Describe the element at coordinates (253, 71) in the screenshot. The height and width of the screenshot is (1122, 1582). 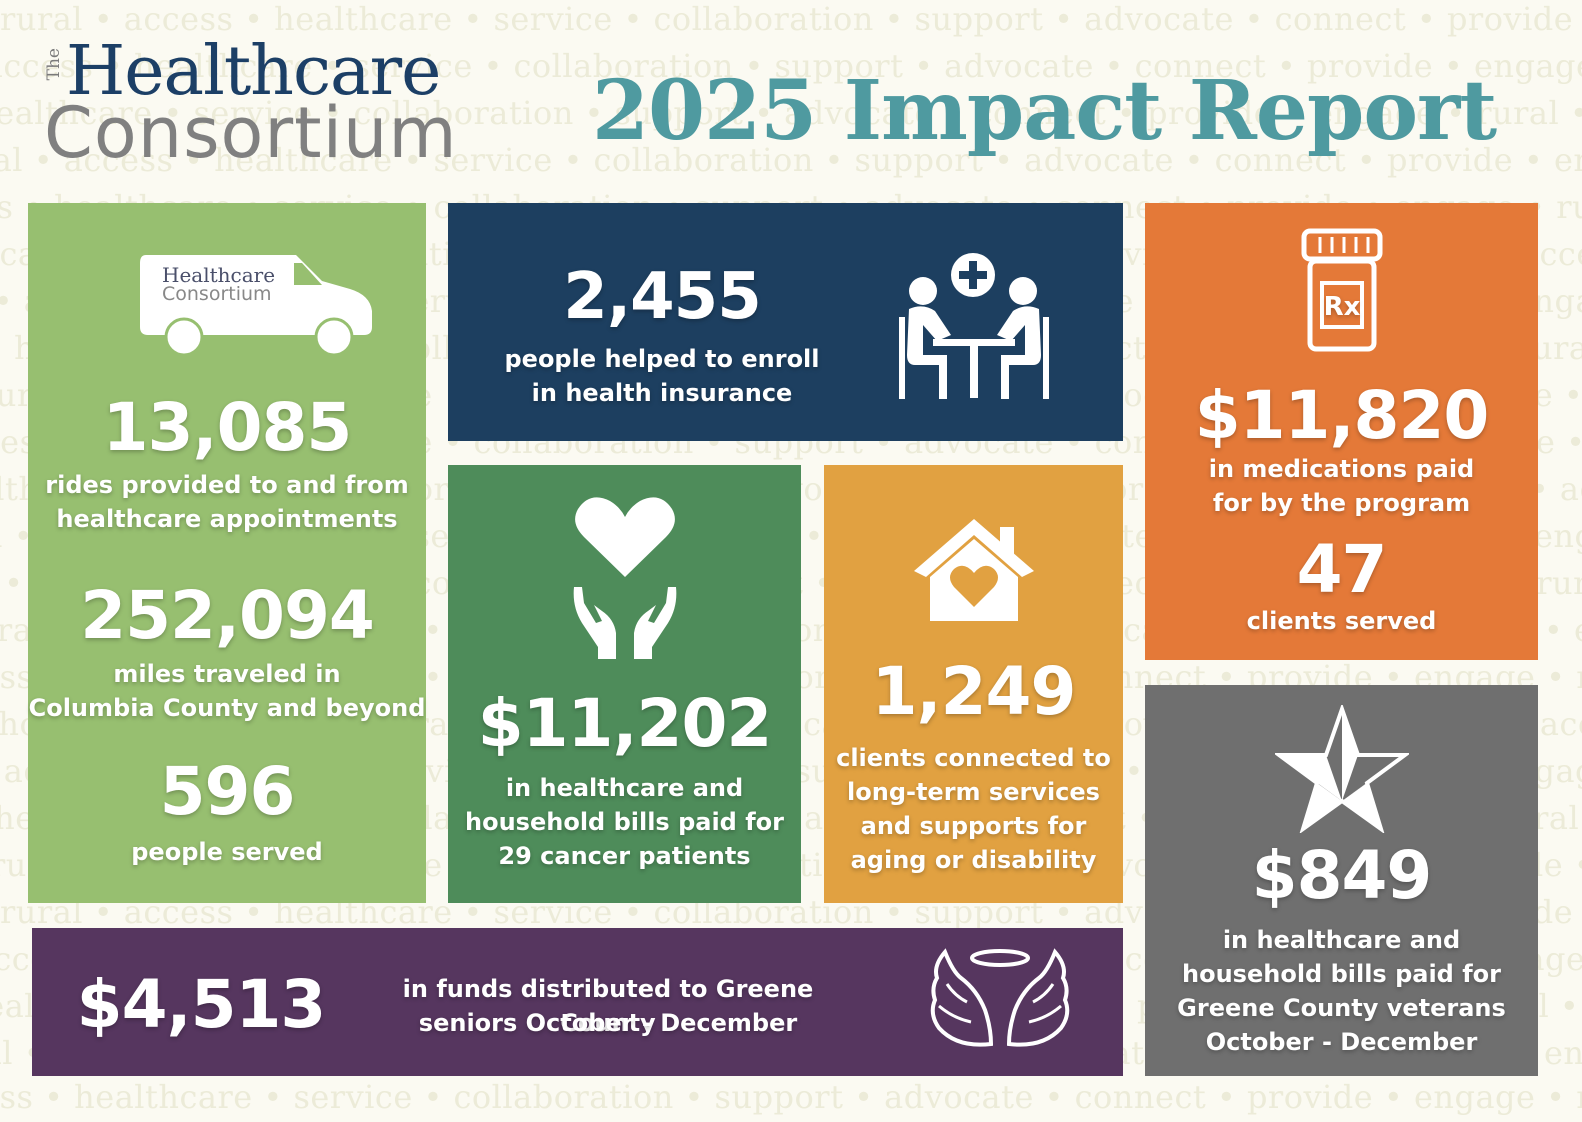
I see `logo-healthcare: Healthcare` at that location.